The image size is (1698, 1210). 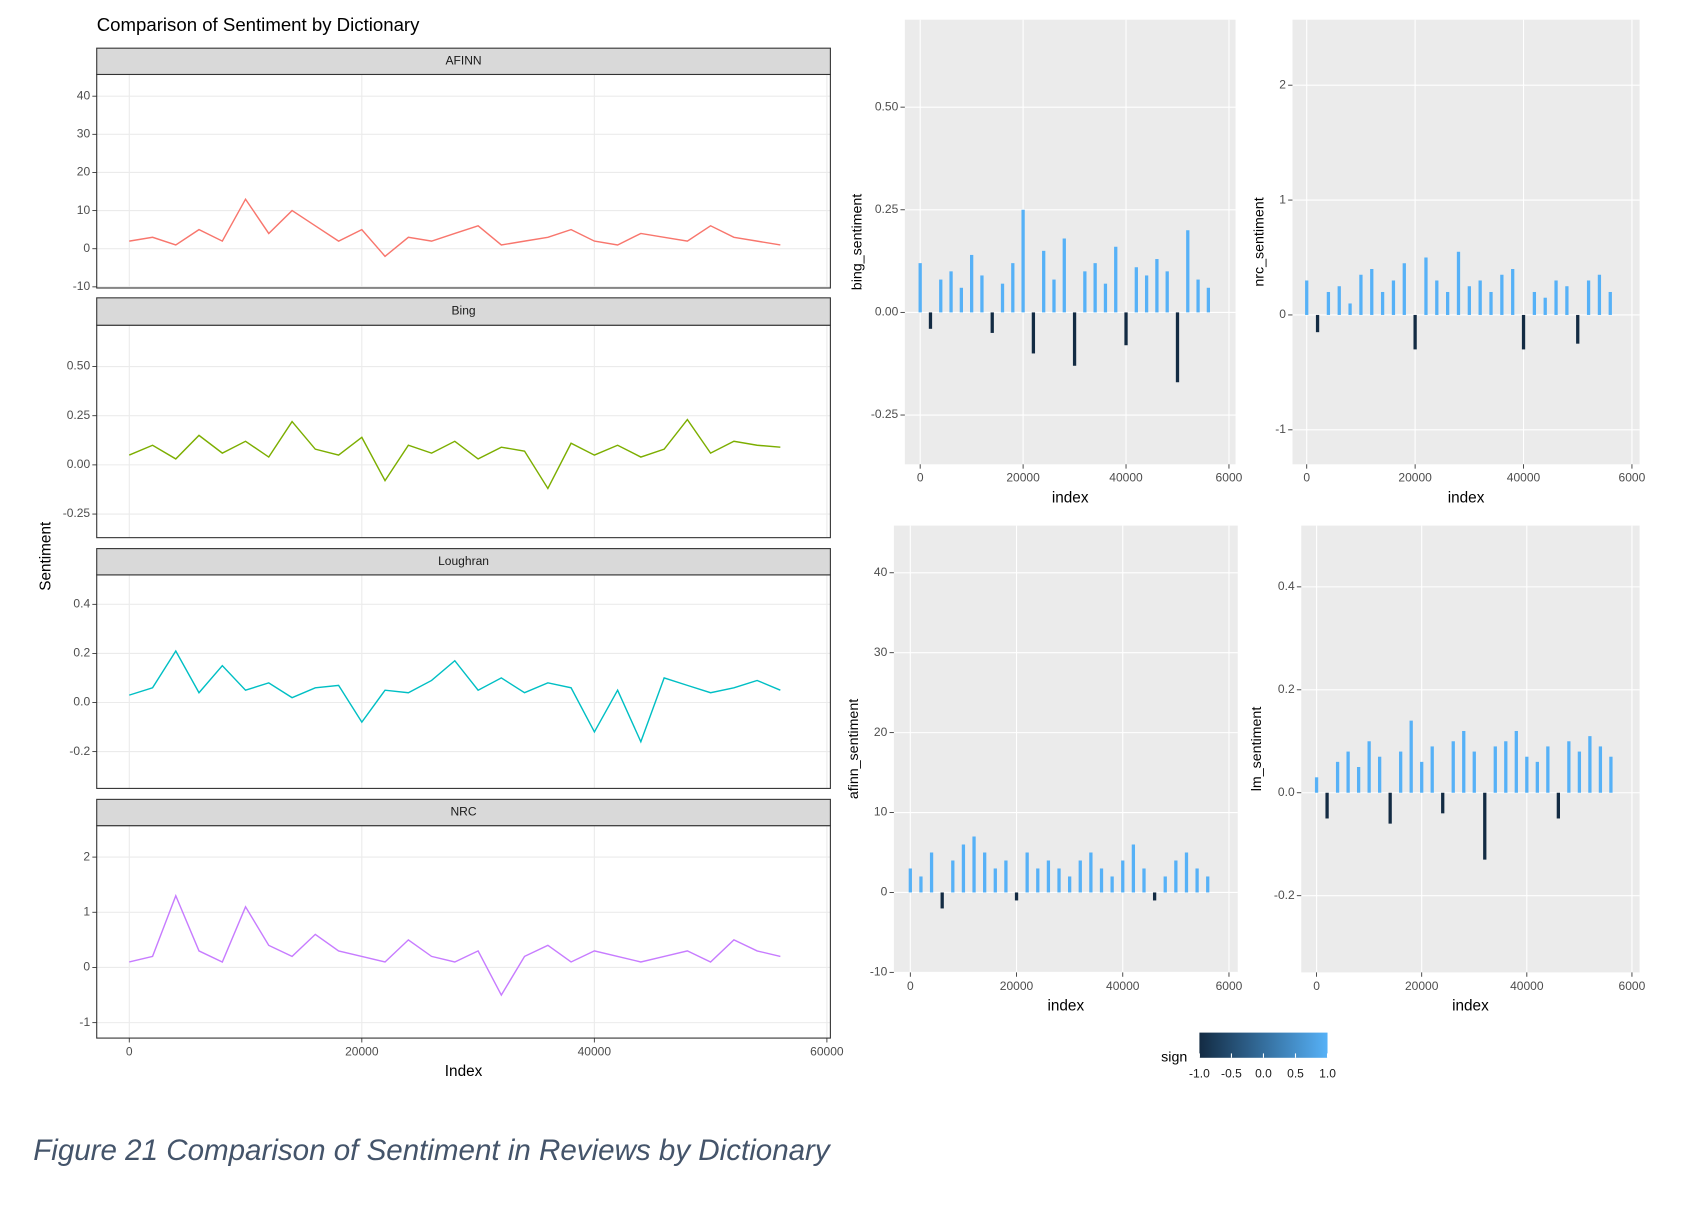 I want to click on legend-title: sign, so click(x=1174, y=1058).